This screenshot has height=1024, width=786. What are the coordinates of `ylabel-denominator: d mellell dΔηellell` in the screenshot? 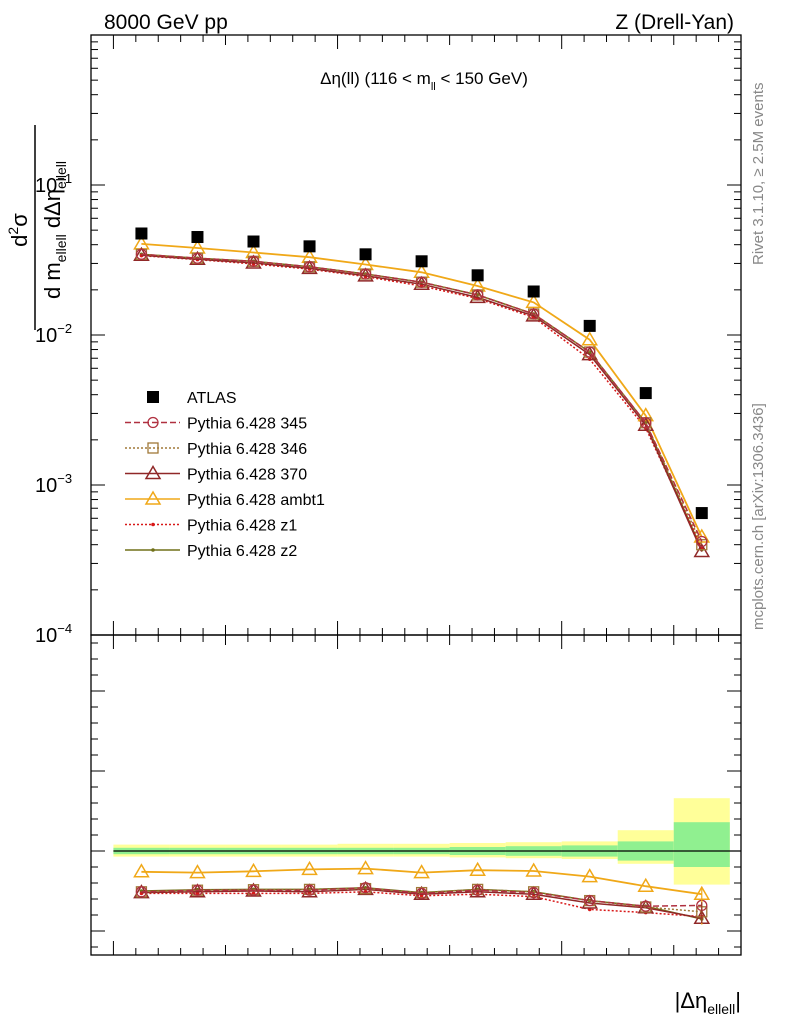 It's located at (54, 230).